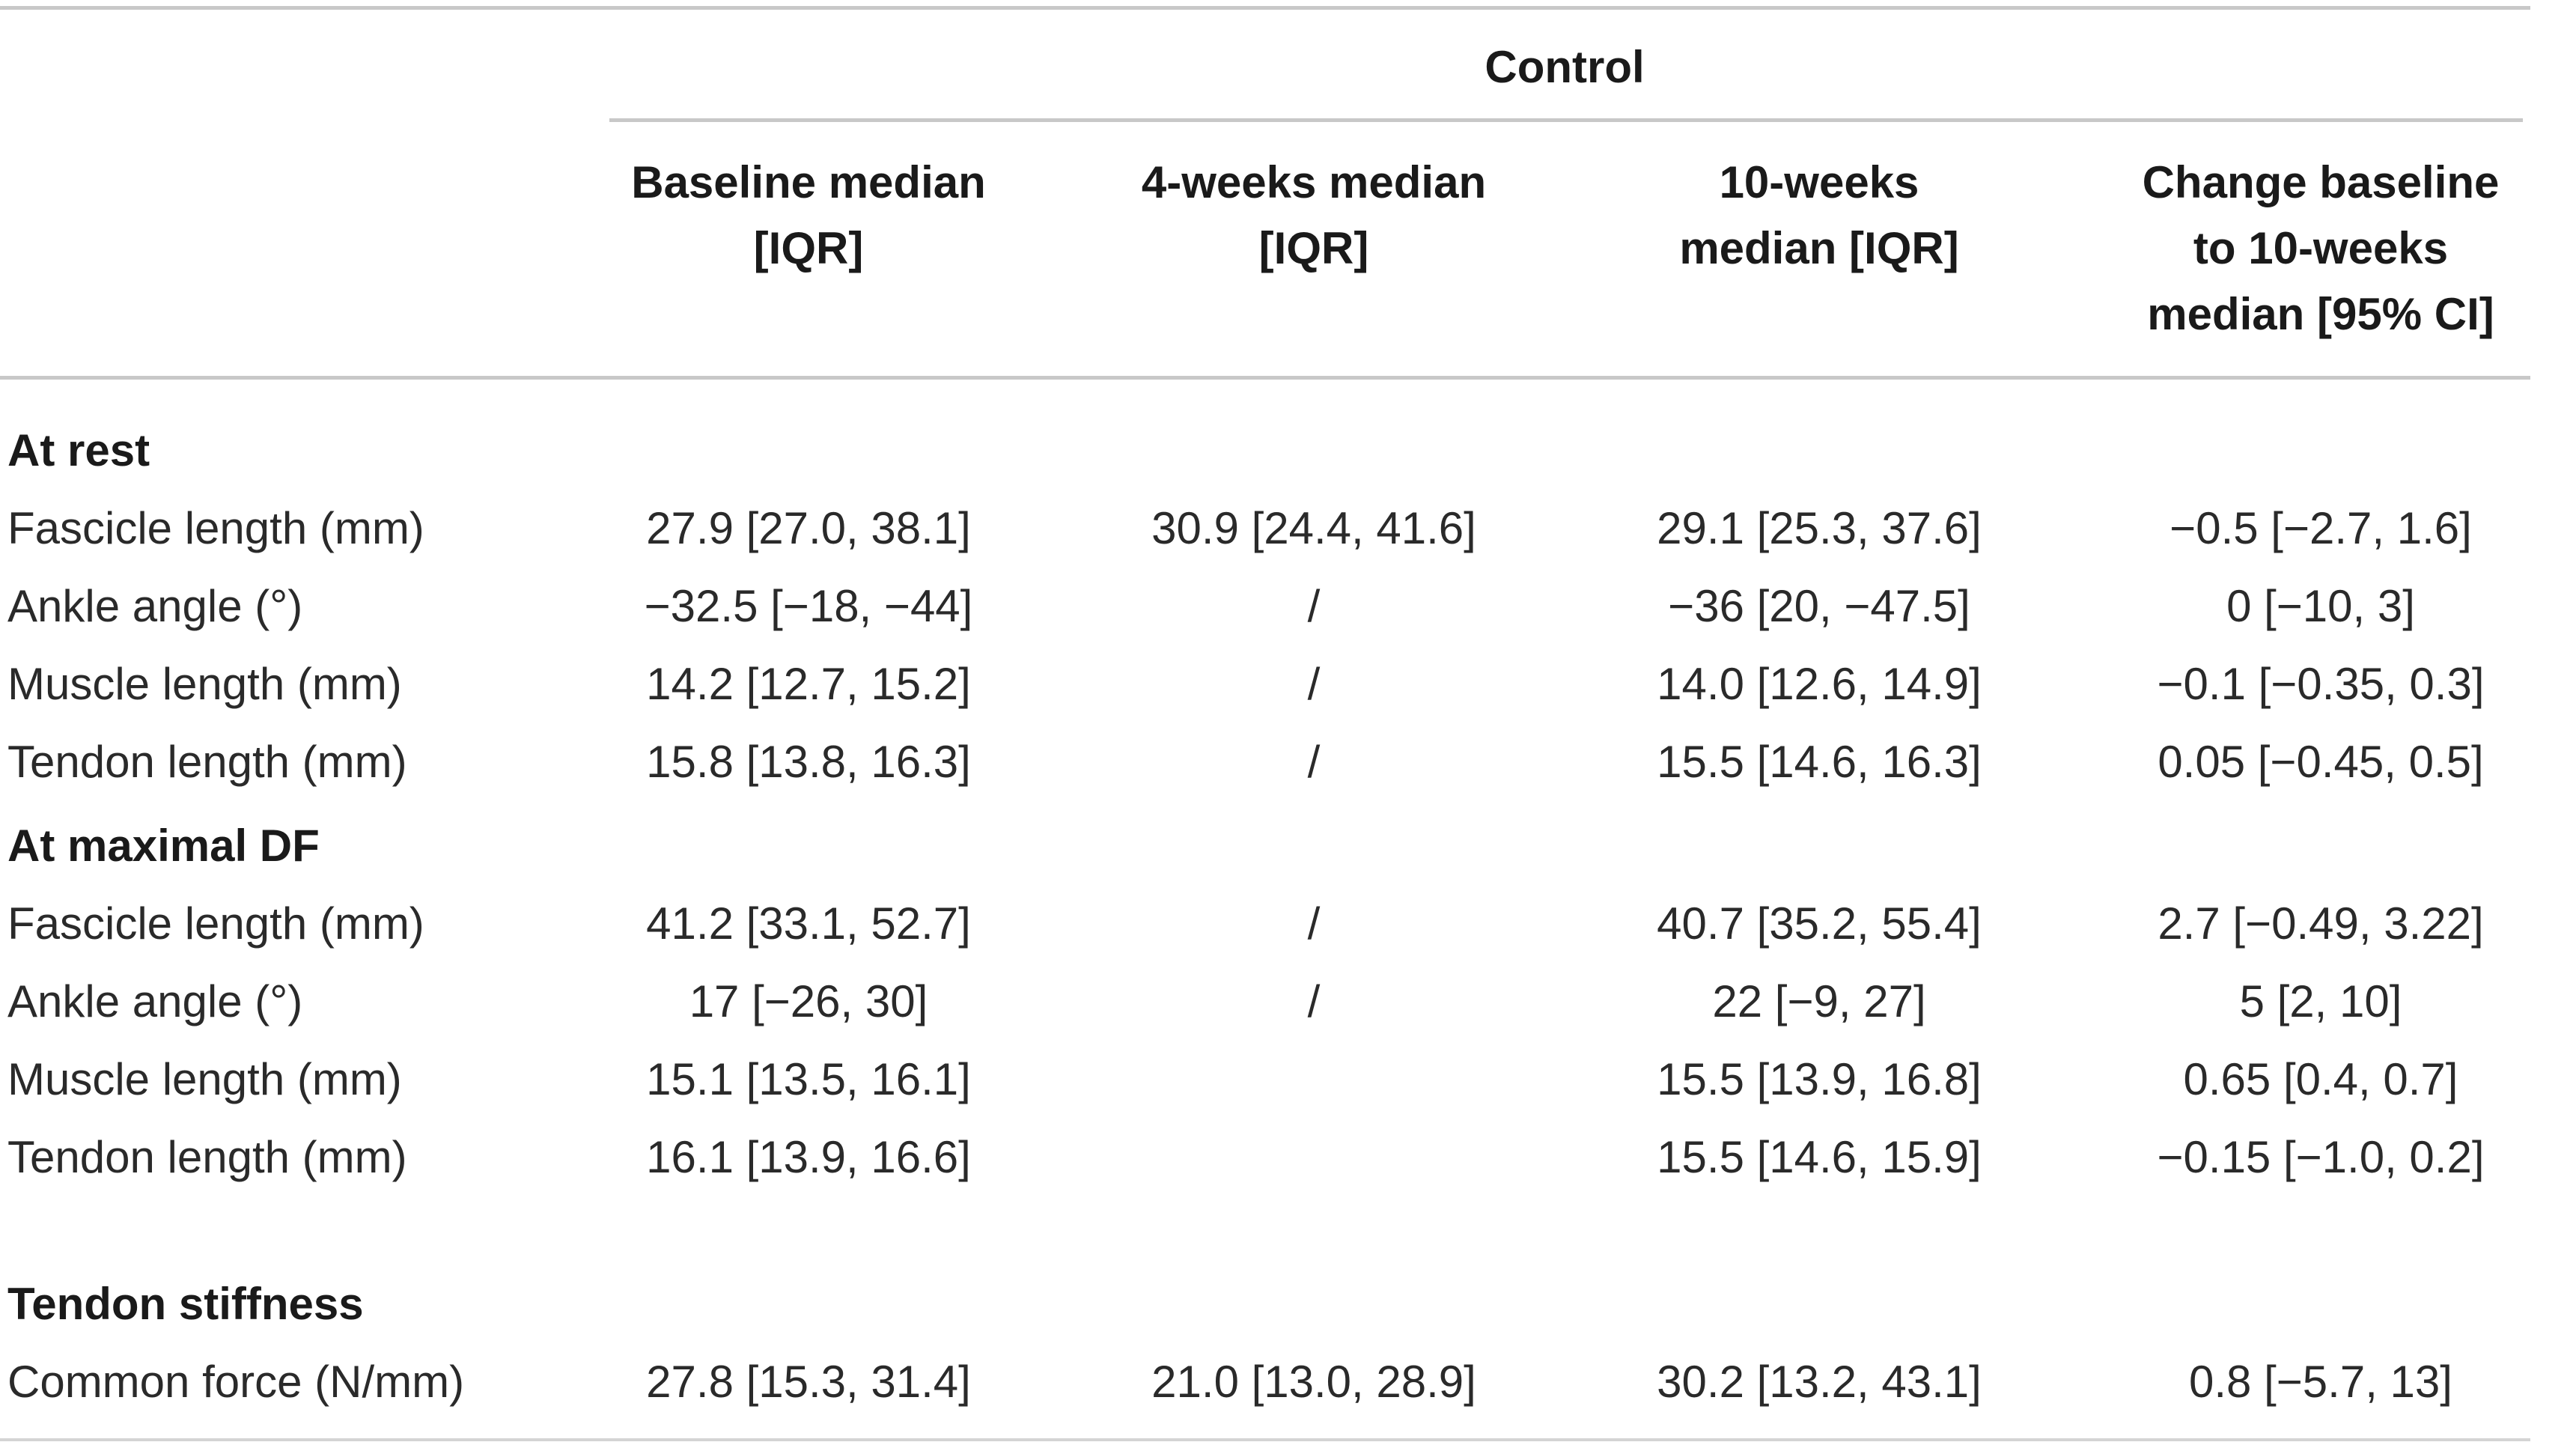  What do you see at coordinates (1265, 1304) in the screenshot?
I see `section-row-tendon-stiffness: Tendon stiffness` at bounding box center [1265, 1304].